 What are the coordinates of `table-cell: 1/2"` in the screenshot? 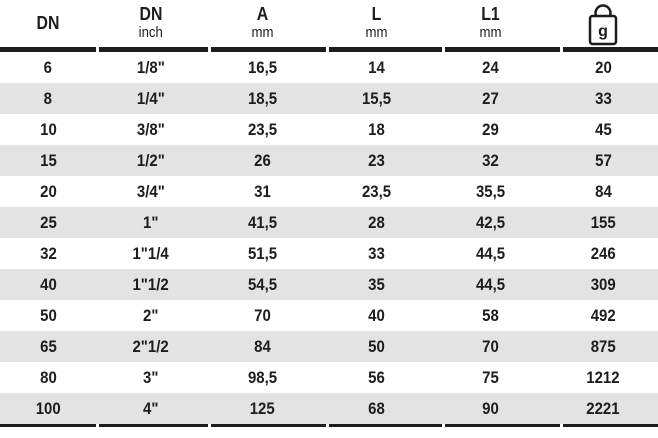 It's located at (150, 160).